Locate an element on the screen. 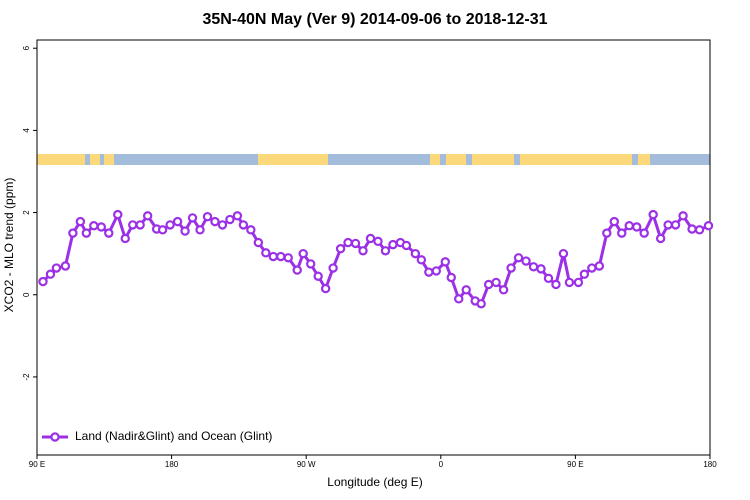 The height and width of the screenshot is (500, 750). legend-marker is located at coordinates (55, 437).